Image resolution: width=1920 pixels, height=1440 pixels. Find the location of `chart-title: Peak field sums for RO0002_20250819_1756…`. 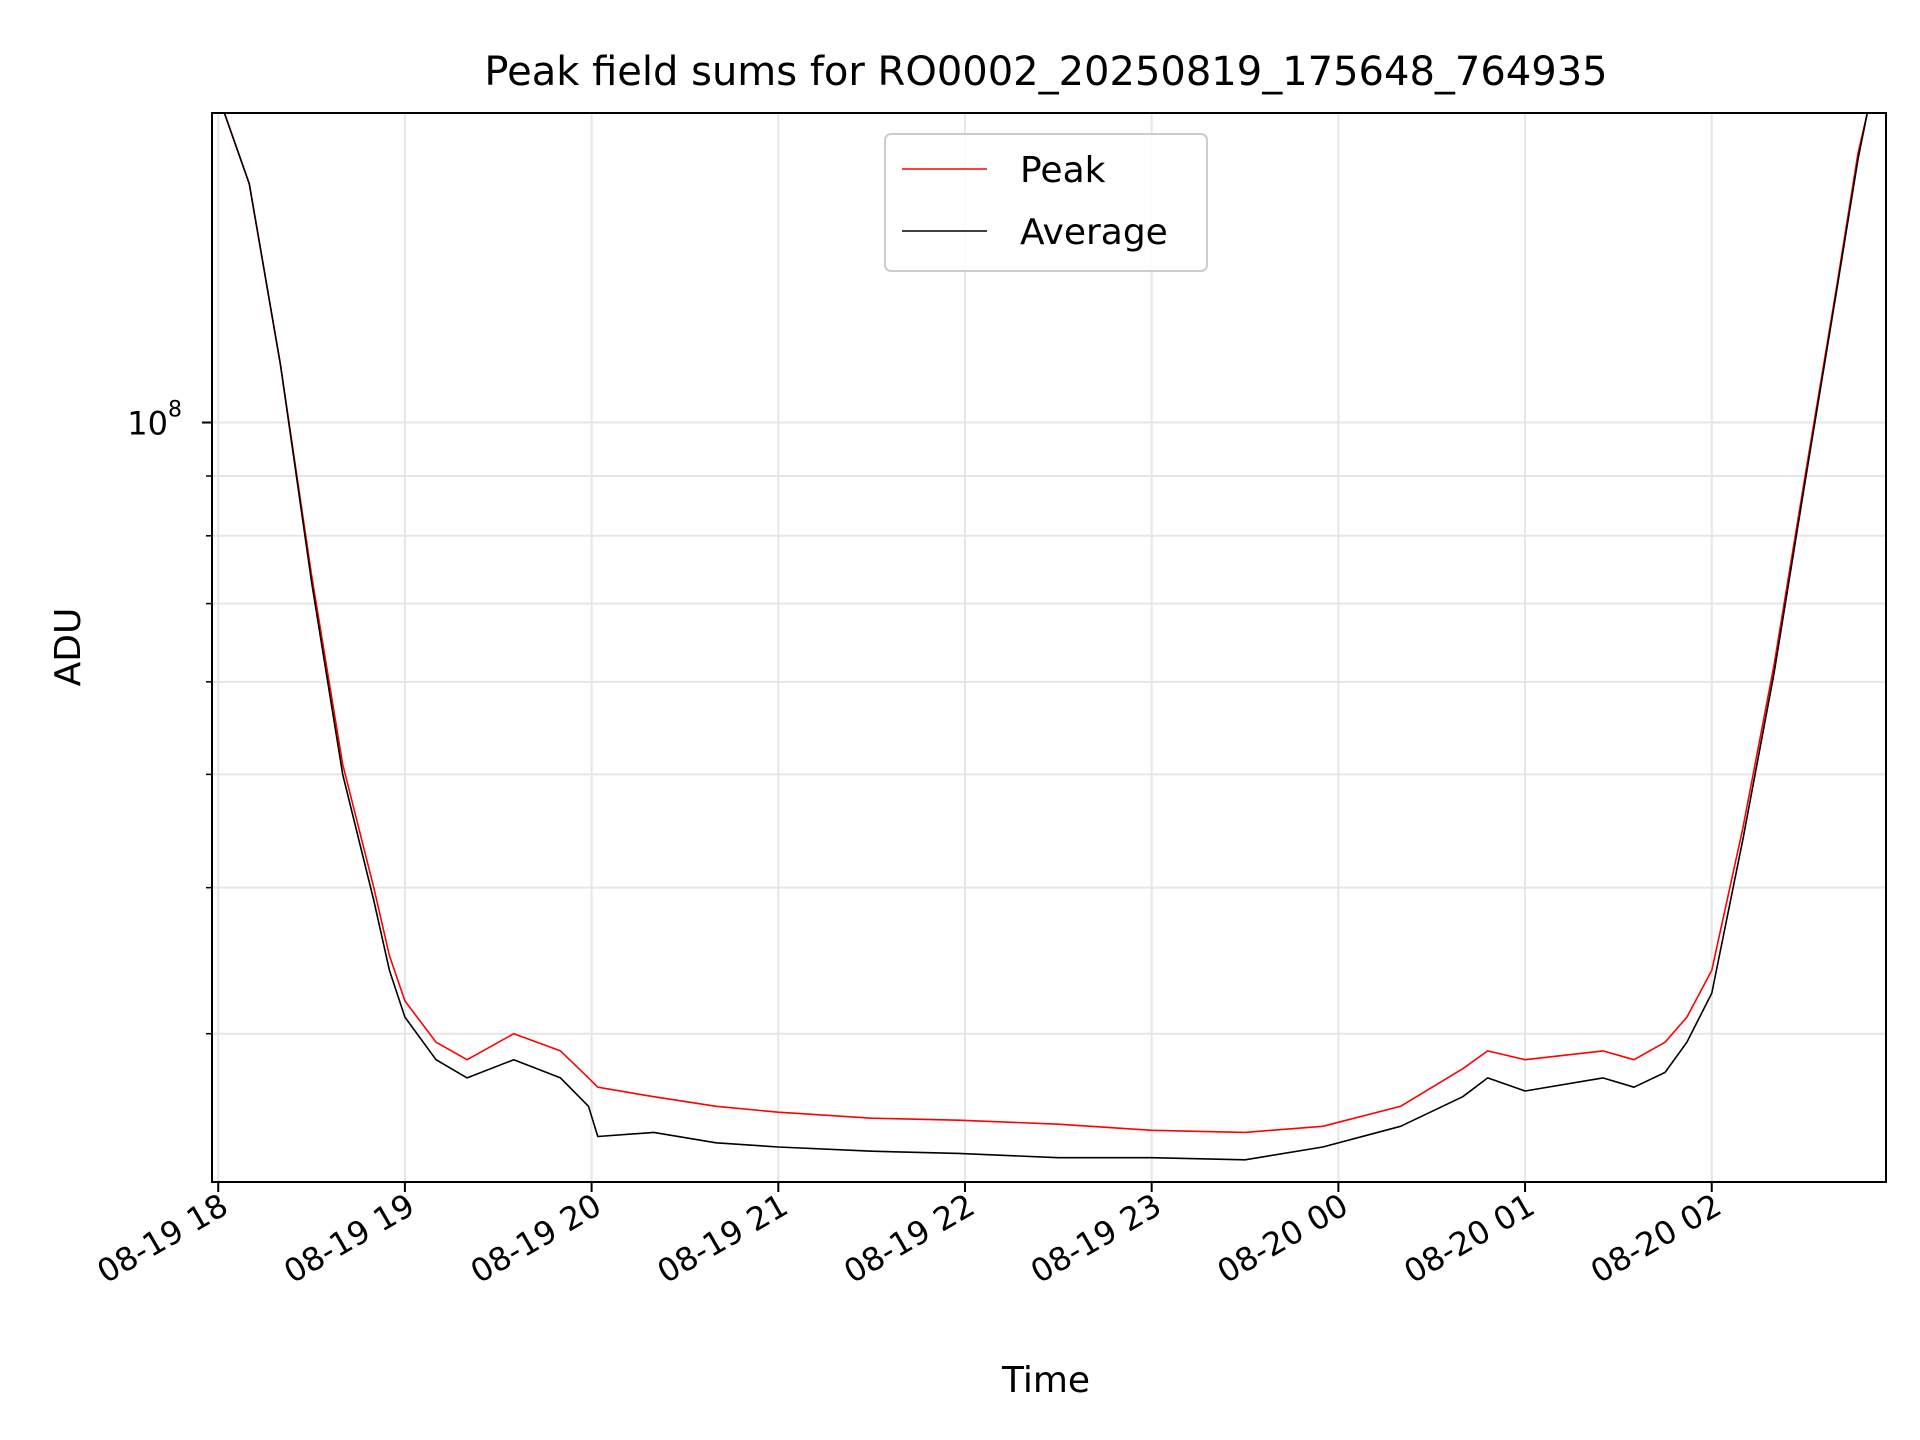

chart-title: Peak field sums for RO0002_20250819_1756… is located at coordinates (1045, 72).